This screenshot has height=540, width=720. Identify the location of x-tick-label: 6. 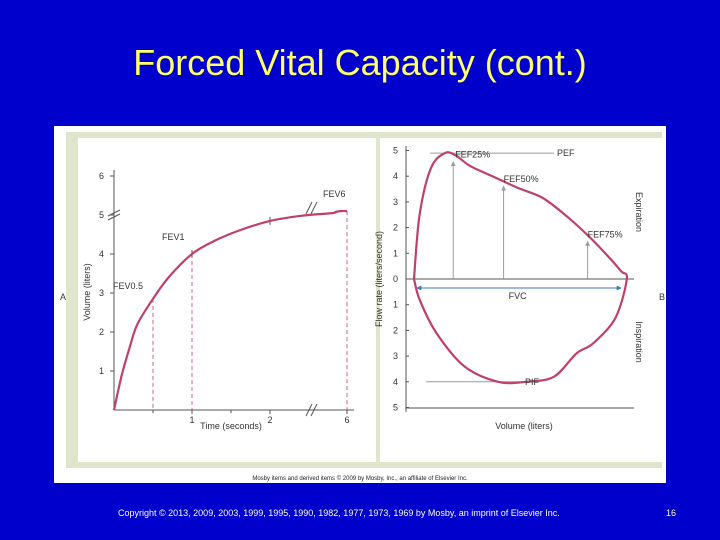
(346, 420).